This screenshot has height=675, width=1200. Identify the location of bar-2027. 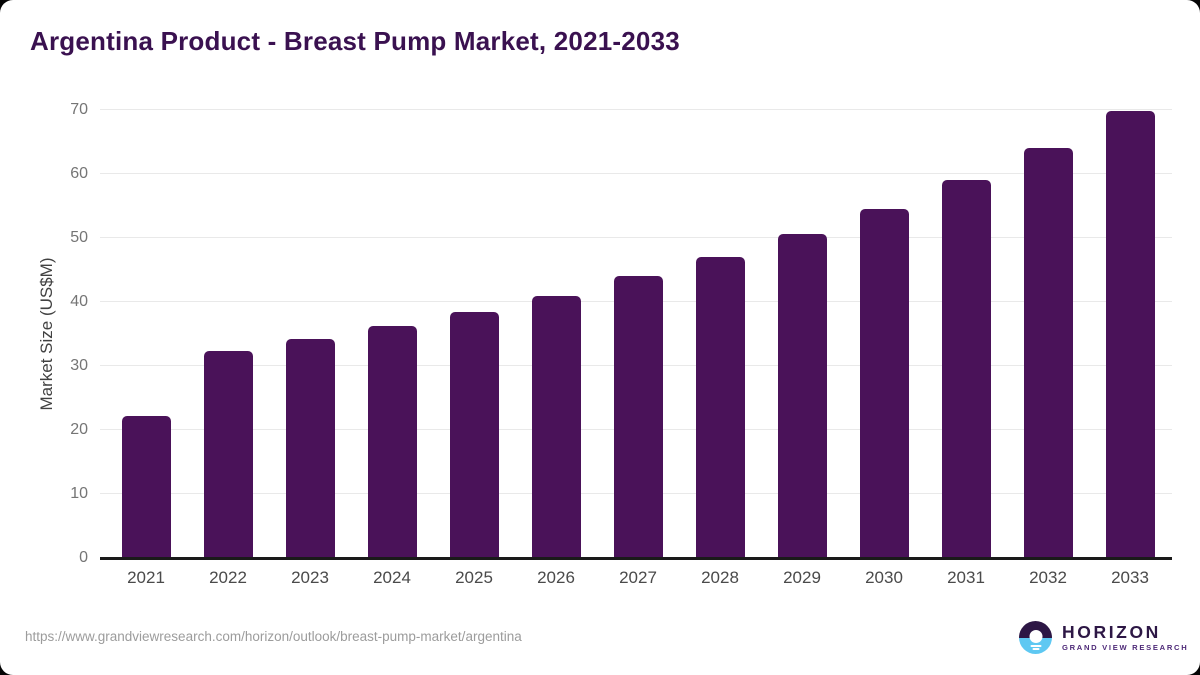
(638, 417).